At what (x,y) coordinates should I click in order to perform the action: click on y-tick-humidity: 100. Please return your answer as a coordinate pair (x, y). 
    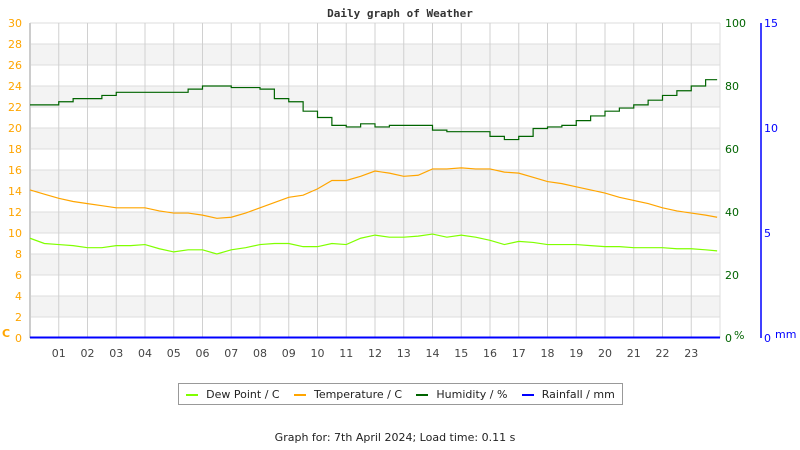
    Looking at the image, I should click on (735, 23).